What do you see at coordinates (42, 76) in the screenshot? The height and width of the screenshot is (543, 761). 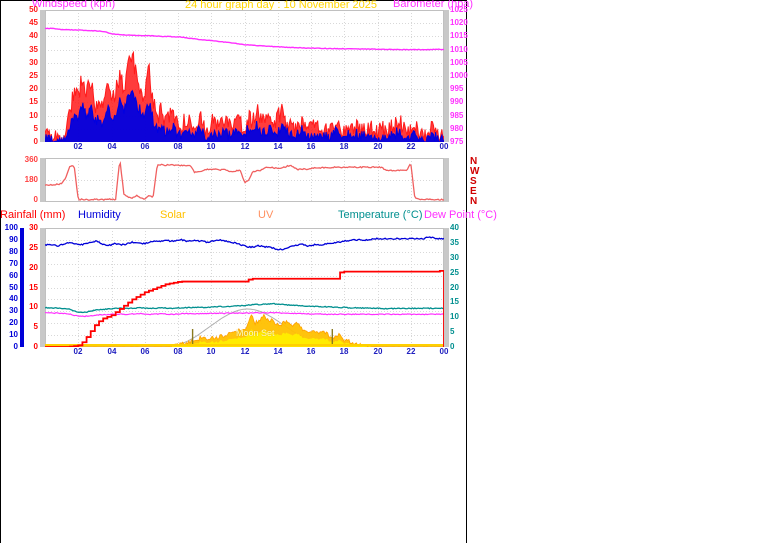 I see `wind-left-spine` at bounding box center [42, 76].